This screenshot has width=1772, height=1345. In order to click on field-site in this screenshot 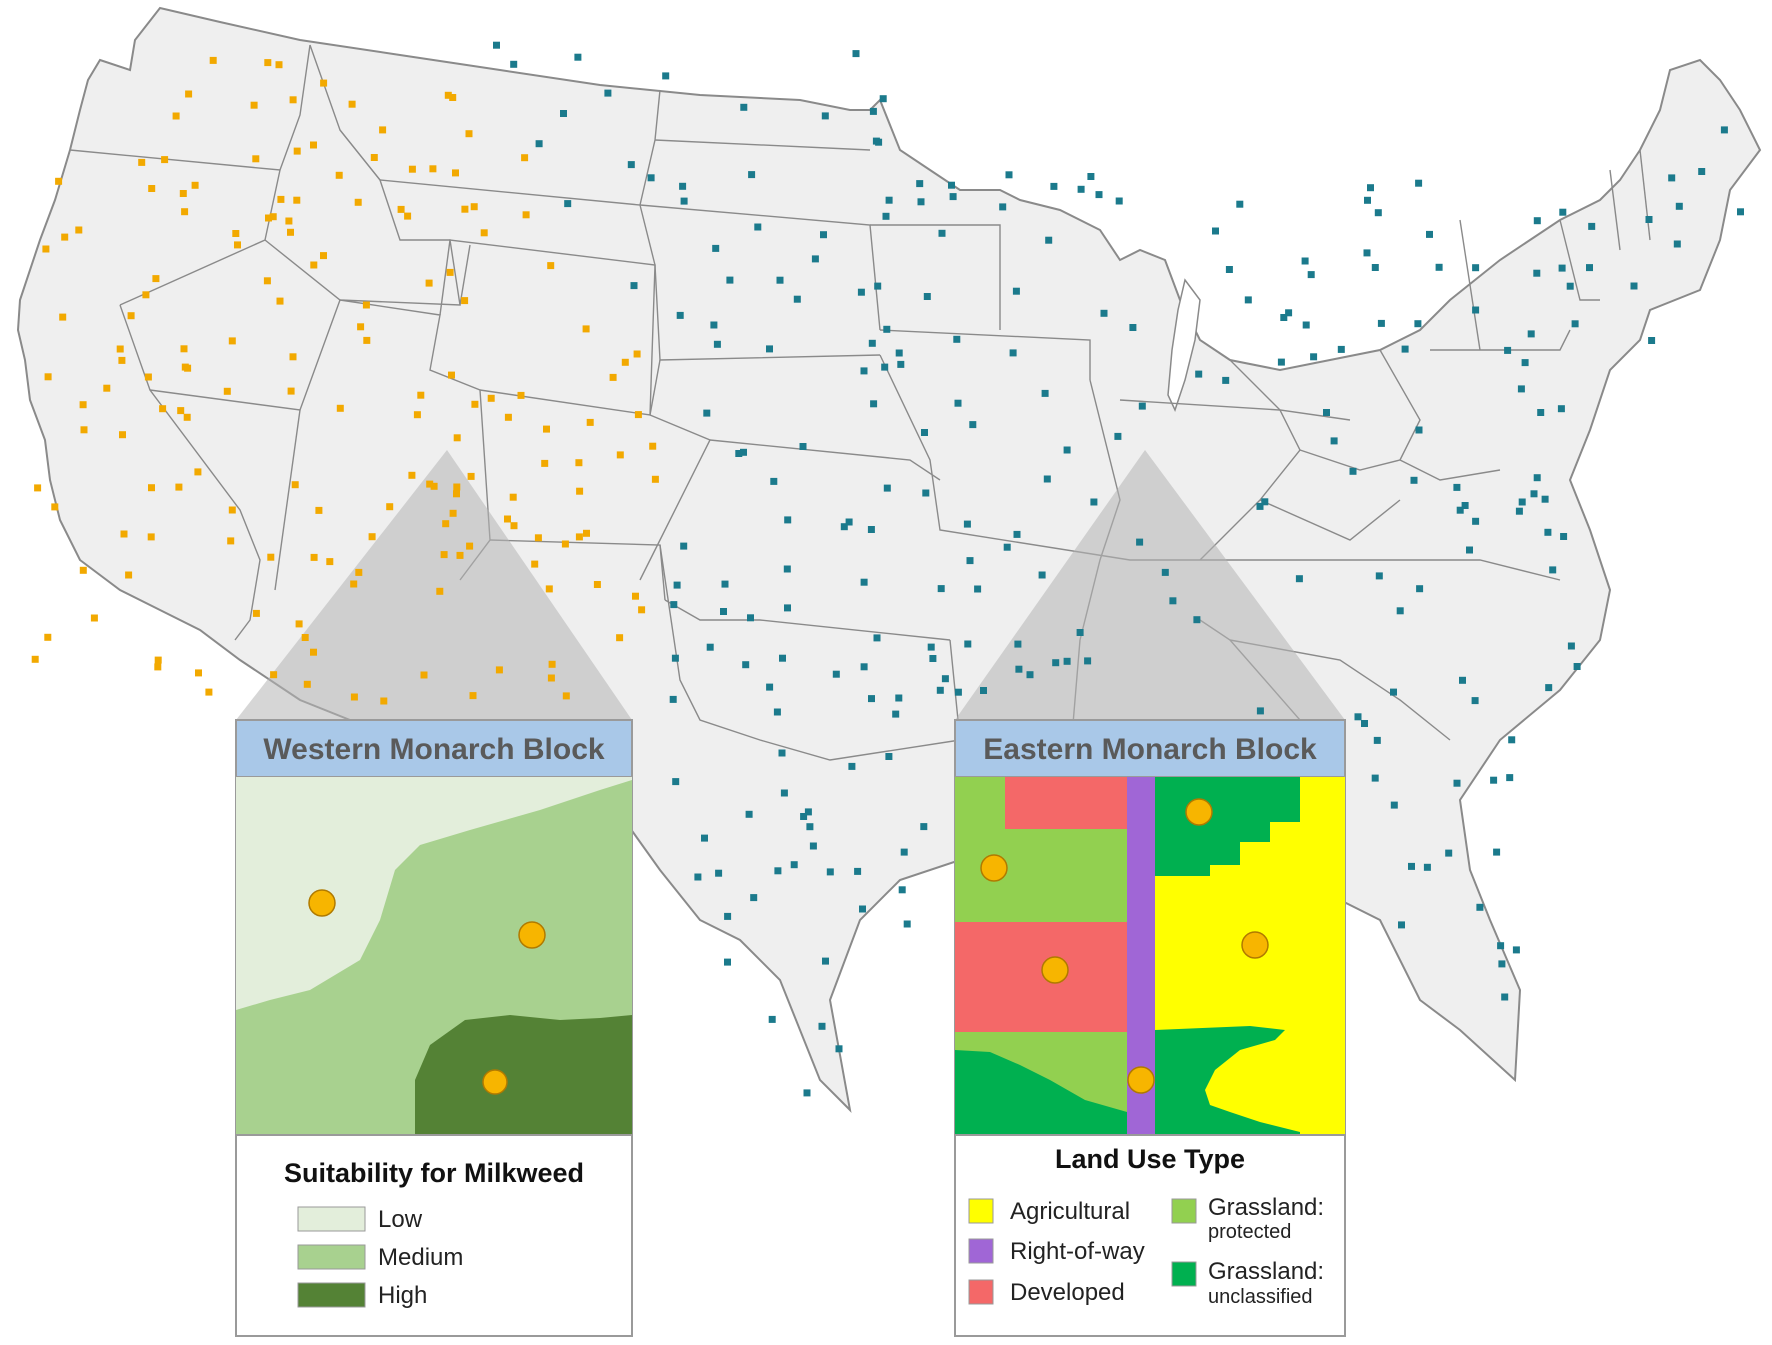, I will do `click(1255, 945)`.